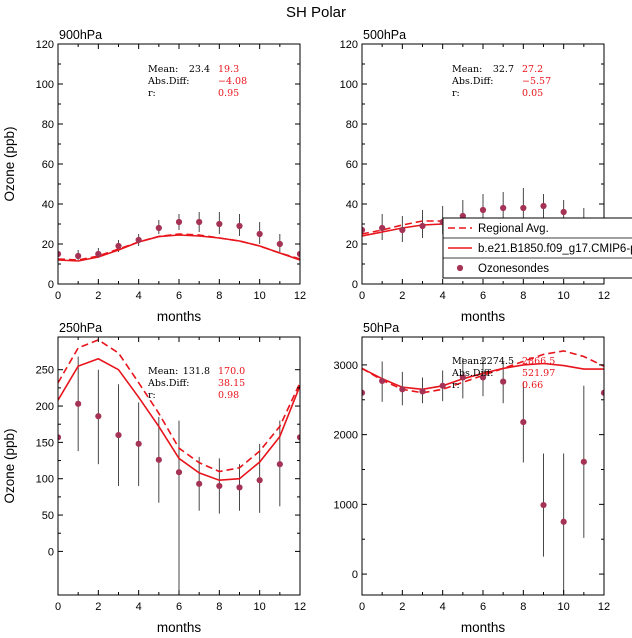 The height and width of the screenshot is (638, 632). What do you see at coordinates (538, 361) in the screenshot?
I see `model-mean: 2866.5` at bounding box center [538, 361].